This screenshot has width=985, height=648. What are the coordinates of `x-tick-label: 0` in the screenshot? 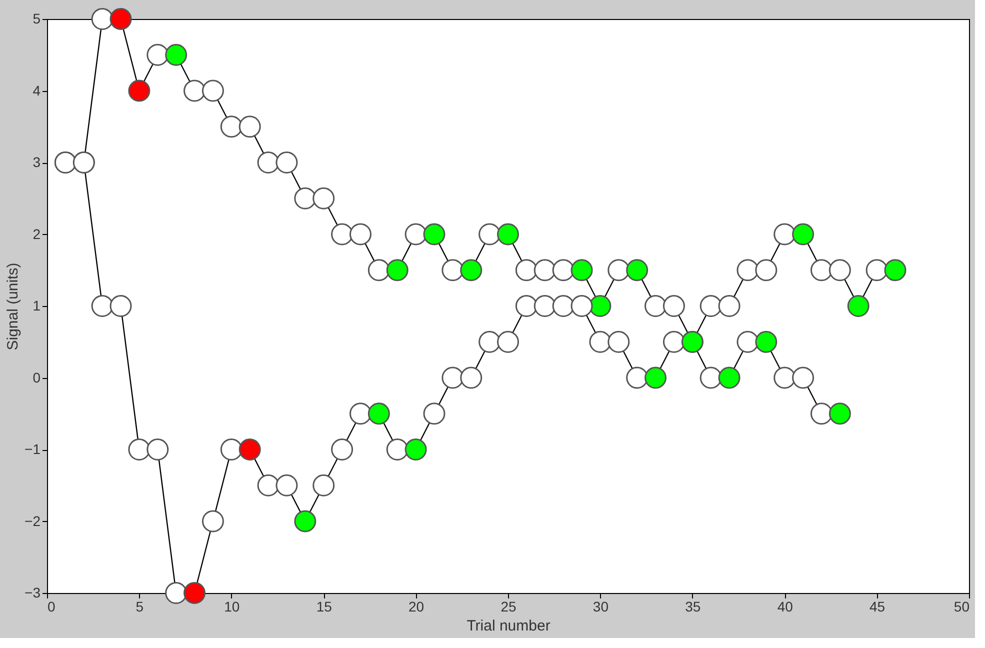 It's located at (52, 606).